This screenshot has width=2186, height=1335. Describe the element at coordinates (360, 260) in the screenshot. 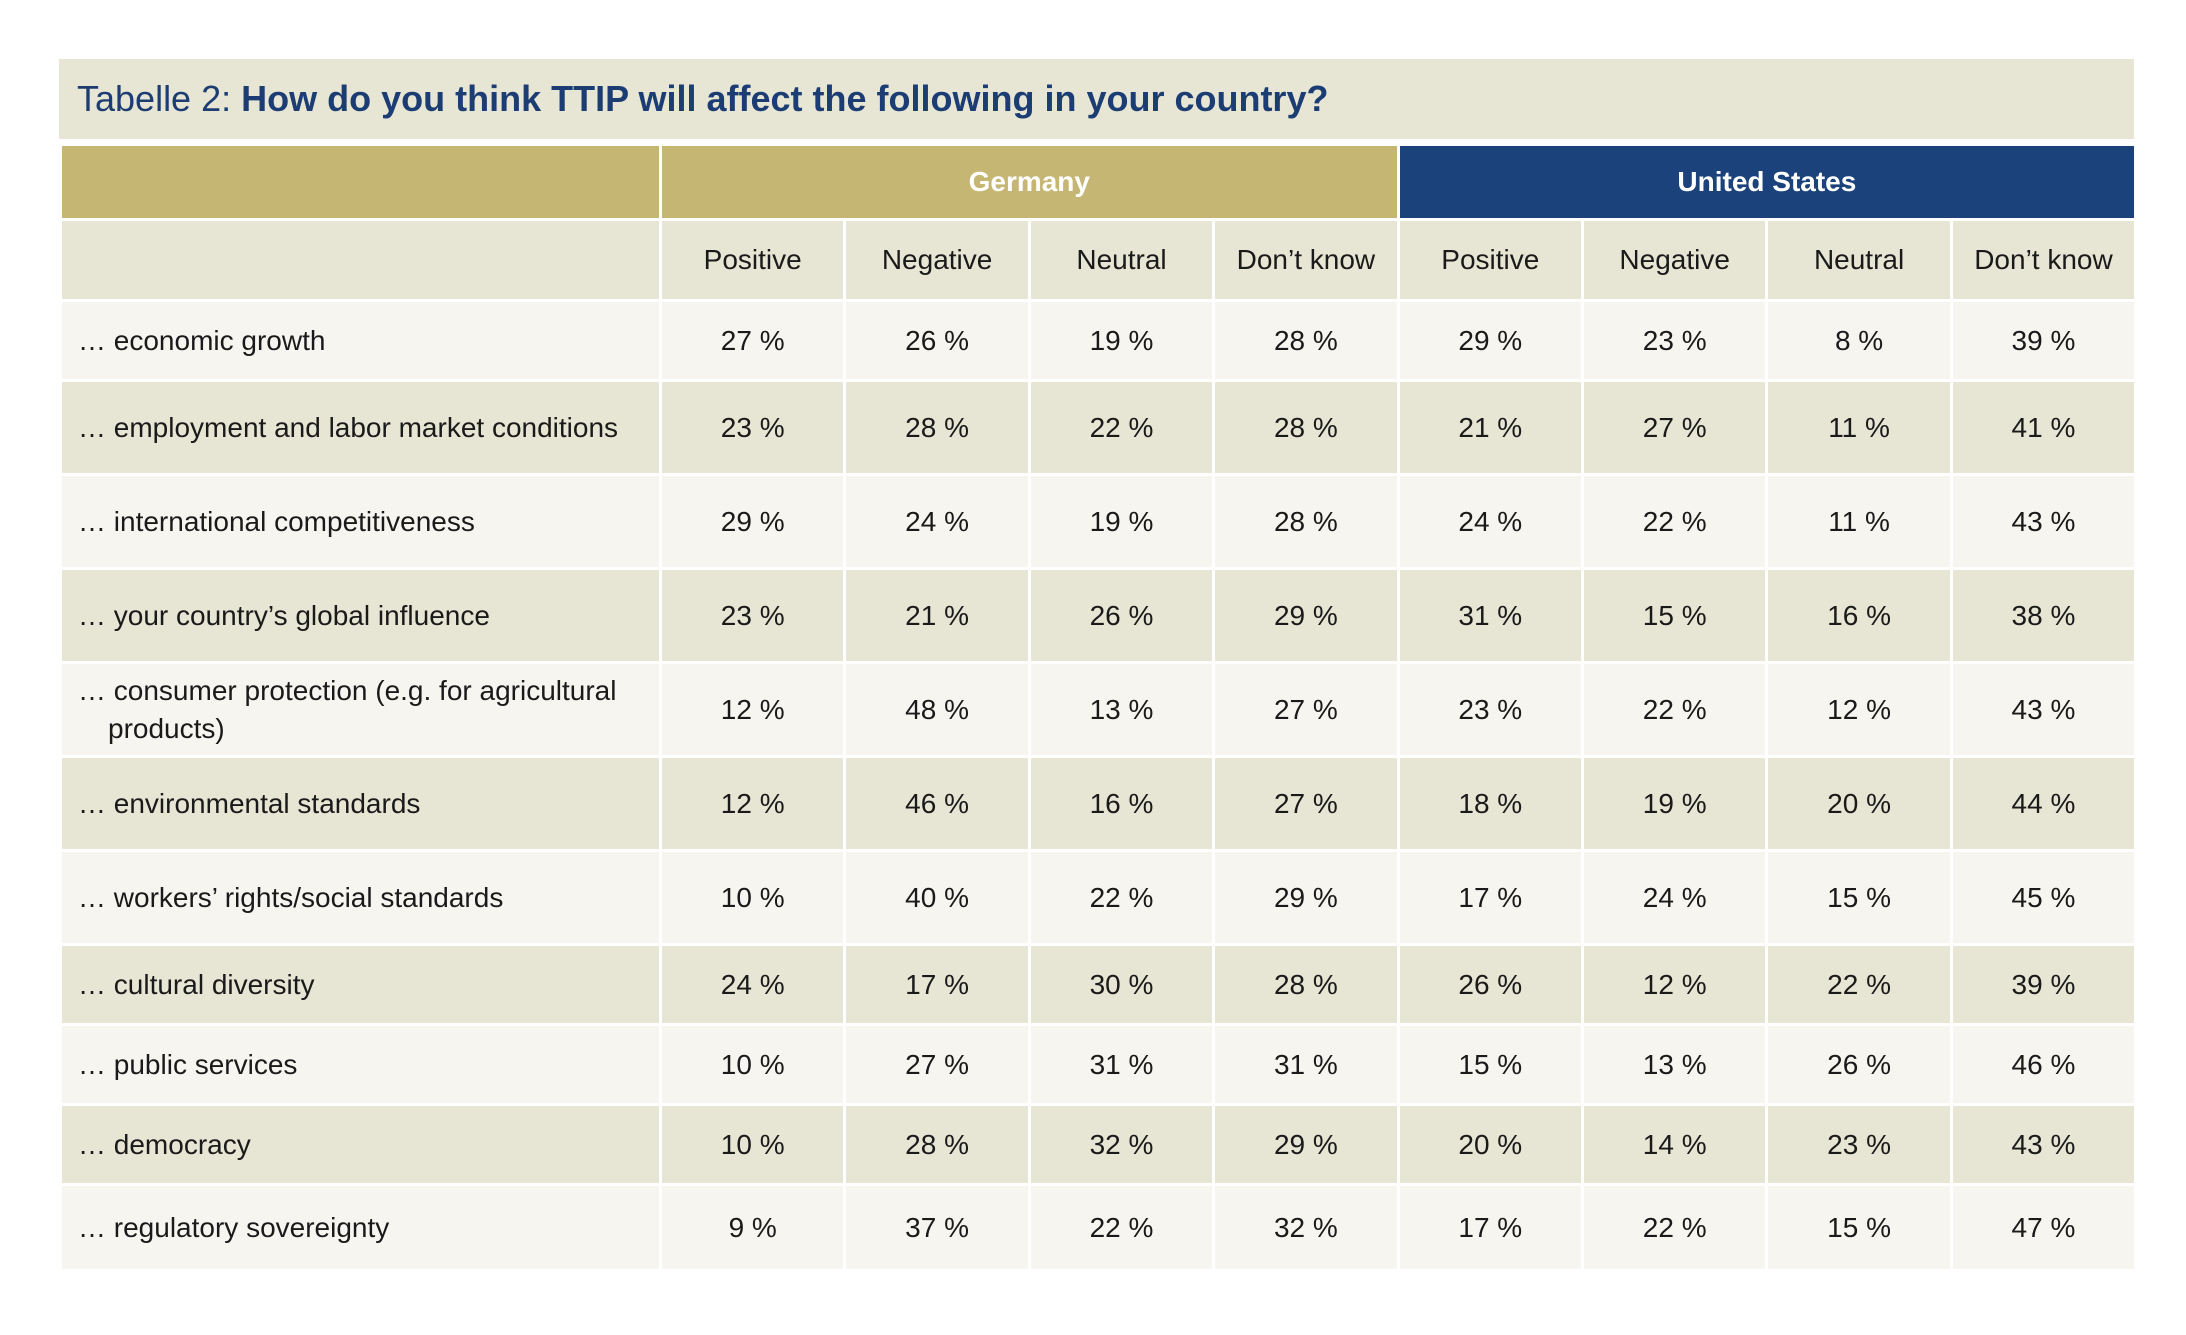

I see `column-header-blank` at that location.